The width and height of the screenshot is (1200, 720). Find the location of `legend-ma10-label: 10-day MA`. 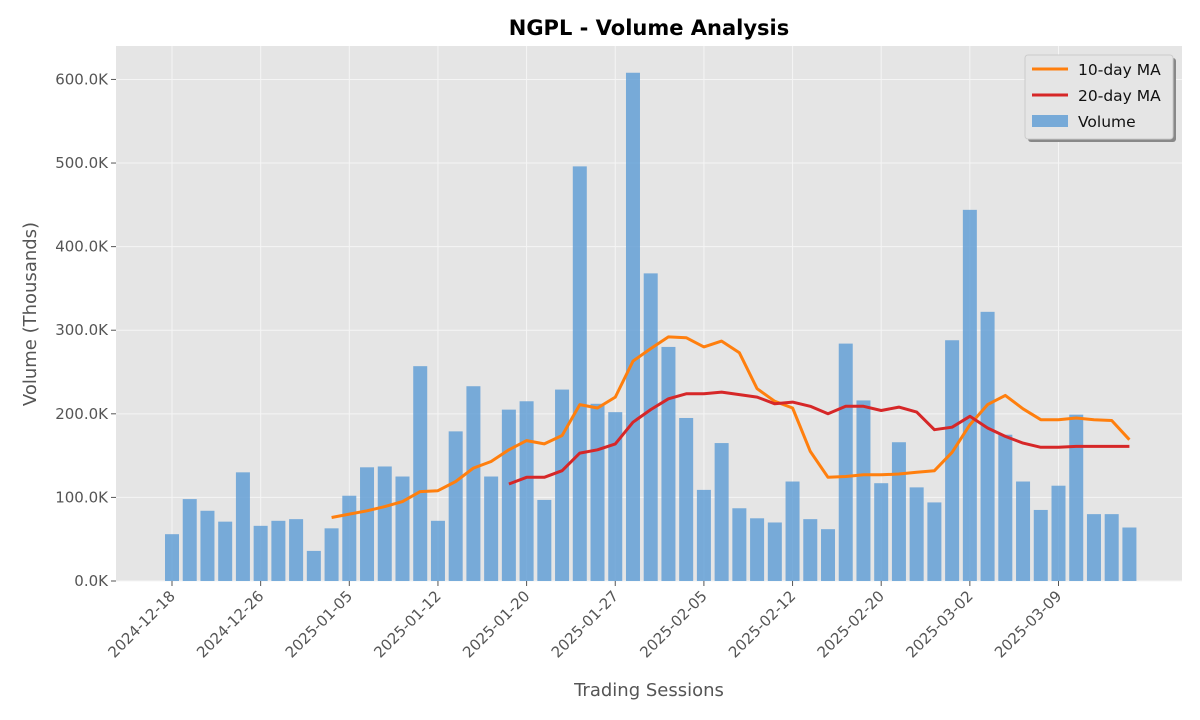

legend-ma10-label: 10-day MA is located at coordinates (1119, 70).